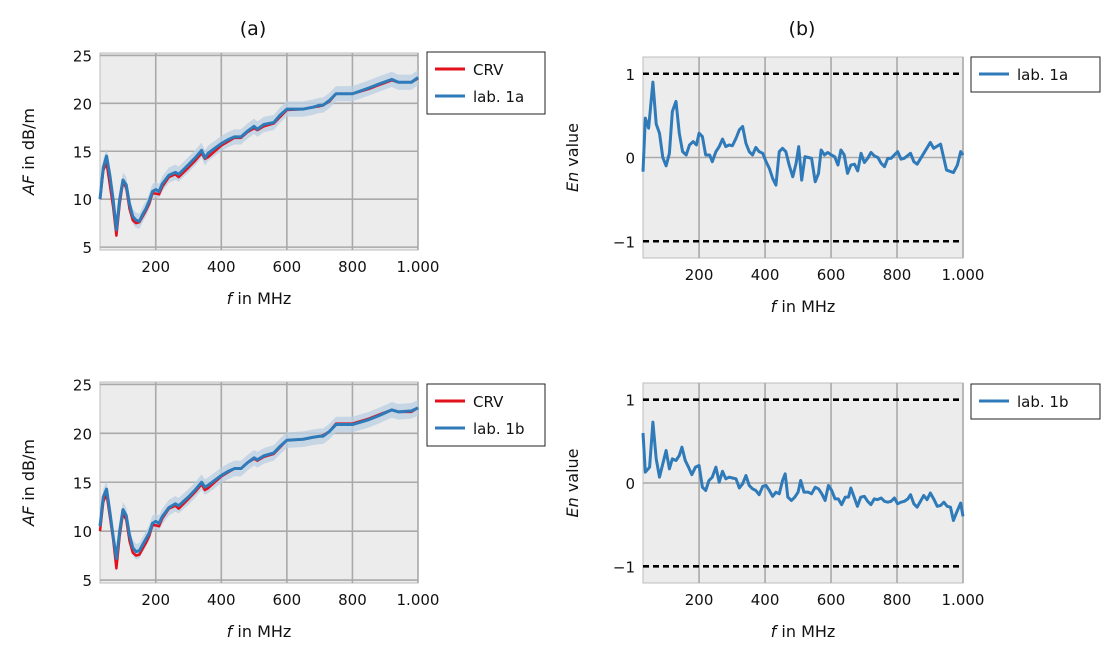 This screenshot has height=656, width=1109. I want to click on legend: CRV lab. 1a, so click(486, 83).